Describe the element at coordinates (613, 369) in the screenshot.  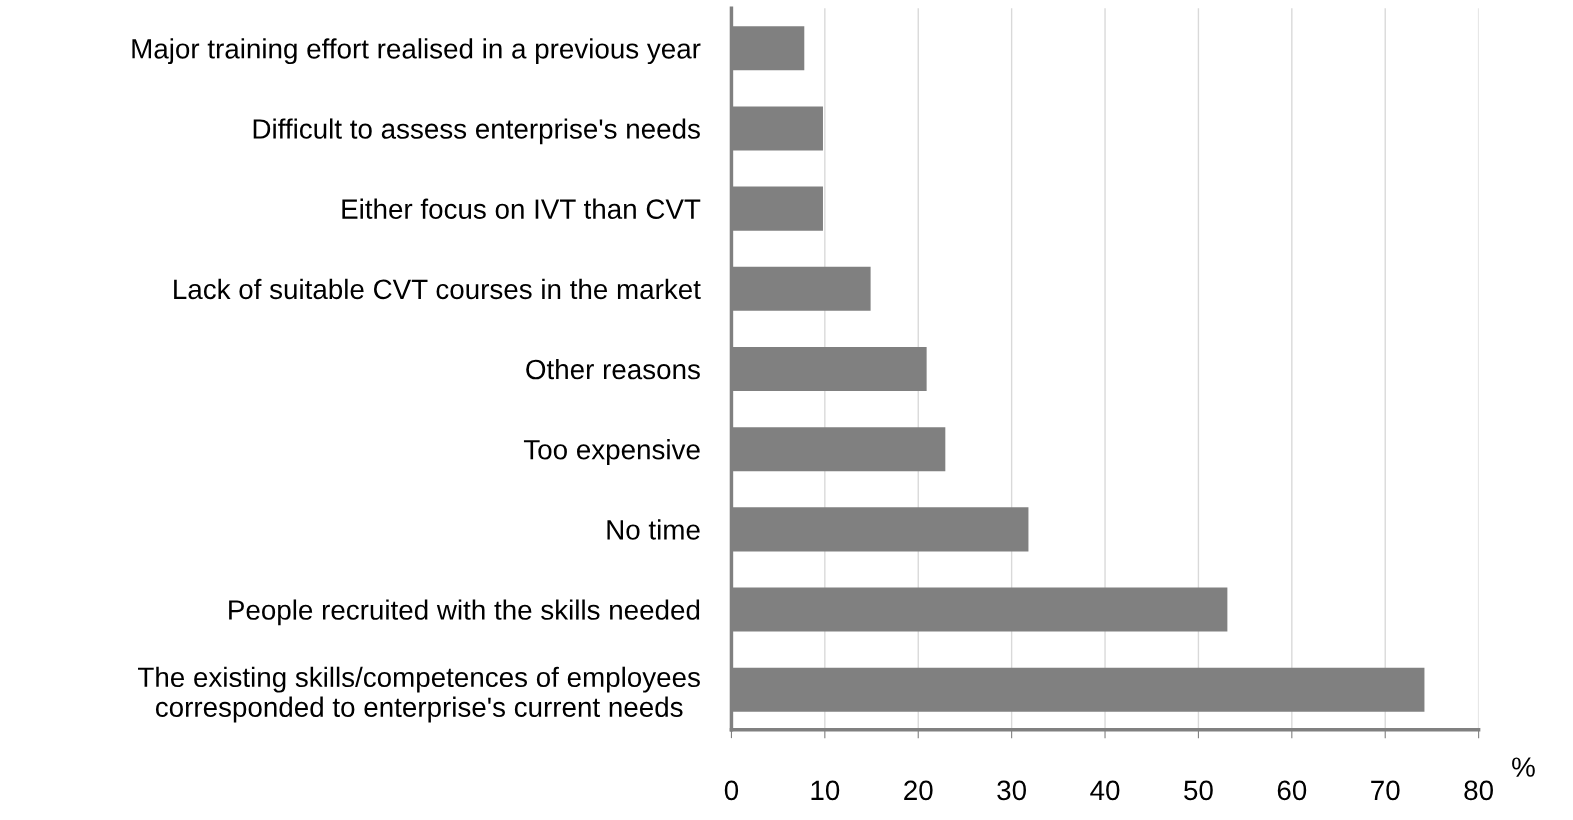
I see `y-tick-label: Other reasons` at that location.